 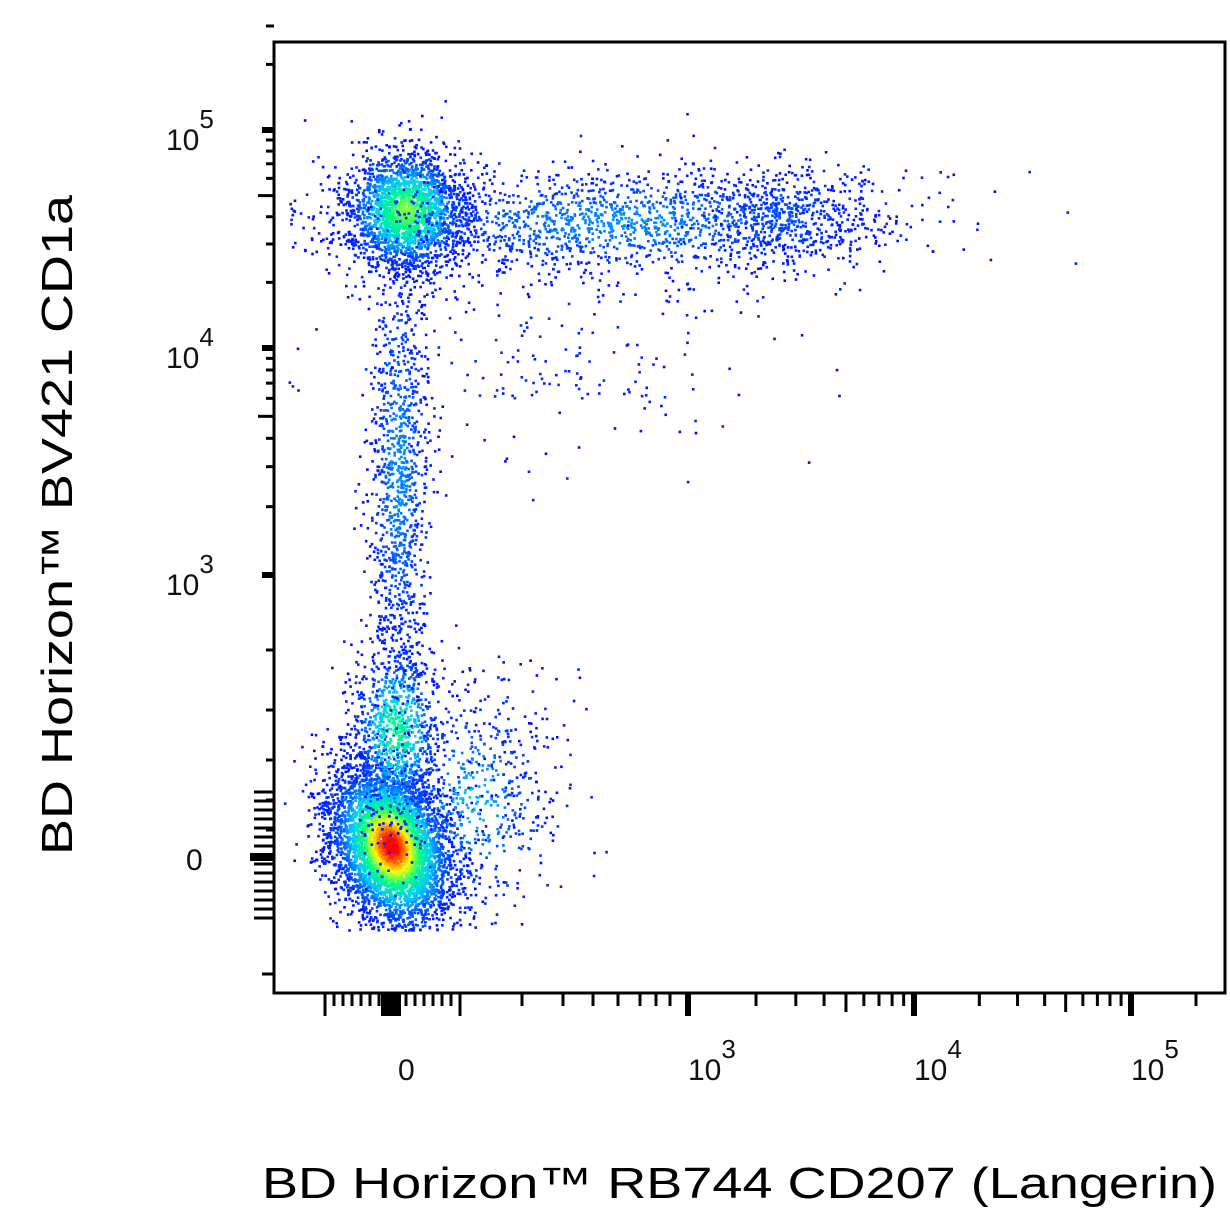 I want to click on x-tick-label-1e3: 10³, so click(x=712, y=1060).